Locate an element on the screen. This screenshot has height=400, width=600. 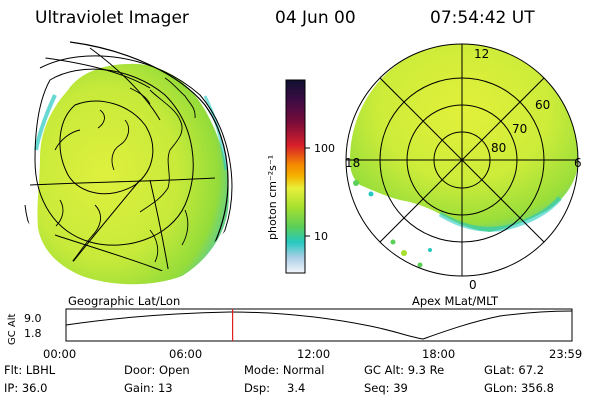
emission-edge-left is located at coordinates (45, 122).